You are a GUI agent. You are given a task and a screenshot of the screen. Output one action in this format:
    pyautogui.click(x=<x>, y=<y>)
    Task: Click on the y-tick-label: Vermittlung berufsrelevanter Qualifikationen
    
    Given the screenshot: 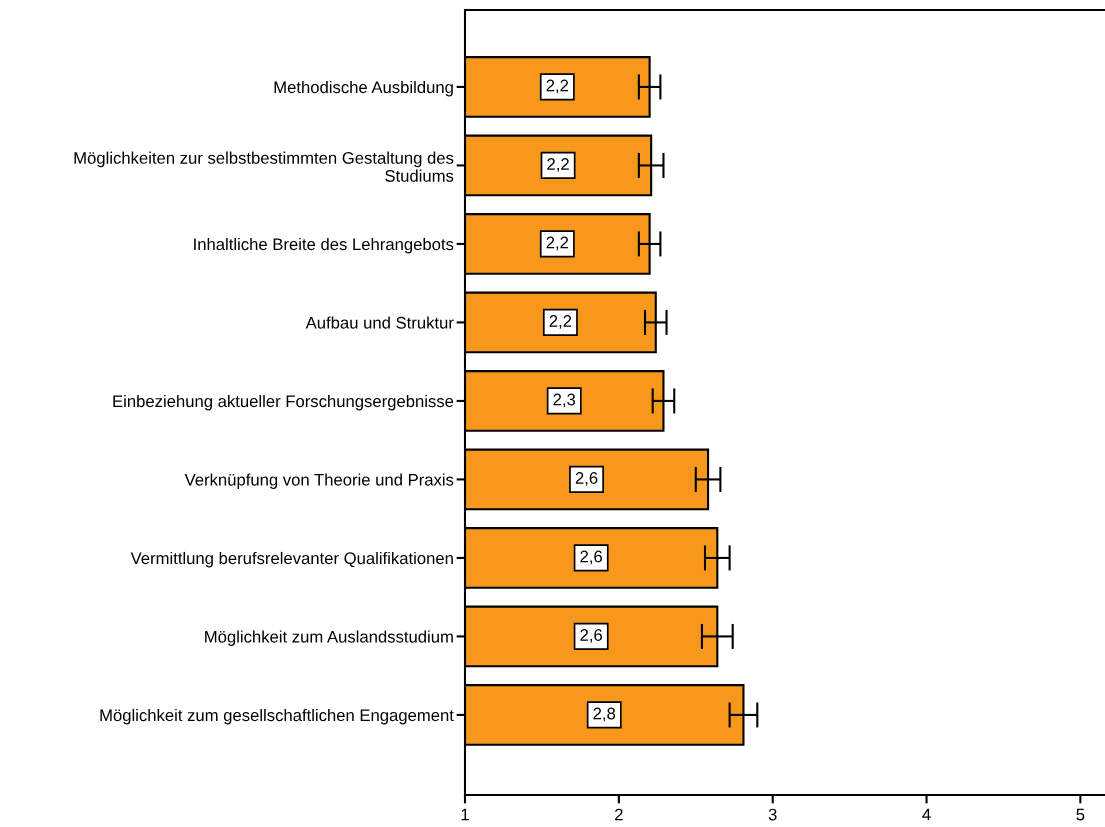 What is the action you would take?
    pyautogui.click(x=291, y=559)
    